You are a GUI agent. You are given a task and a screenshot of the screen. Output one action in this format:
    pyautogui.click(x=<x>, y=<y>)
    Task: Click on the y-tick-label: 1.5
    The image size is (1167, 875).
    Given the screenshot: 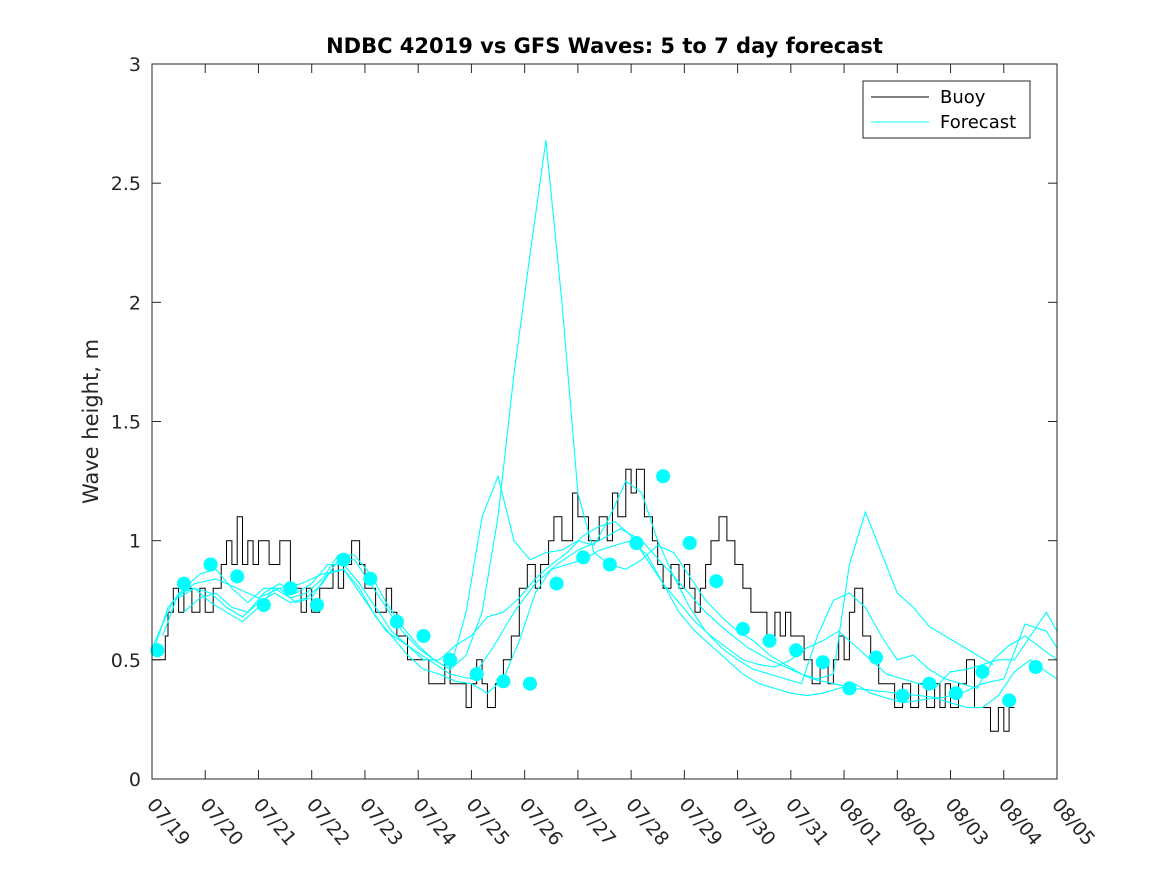 What is the action you would take?
    pyautogui.click(x=126, y=423)
    